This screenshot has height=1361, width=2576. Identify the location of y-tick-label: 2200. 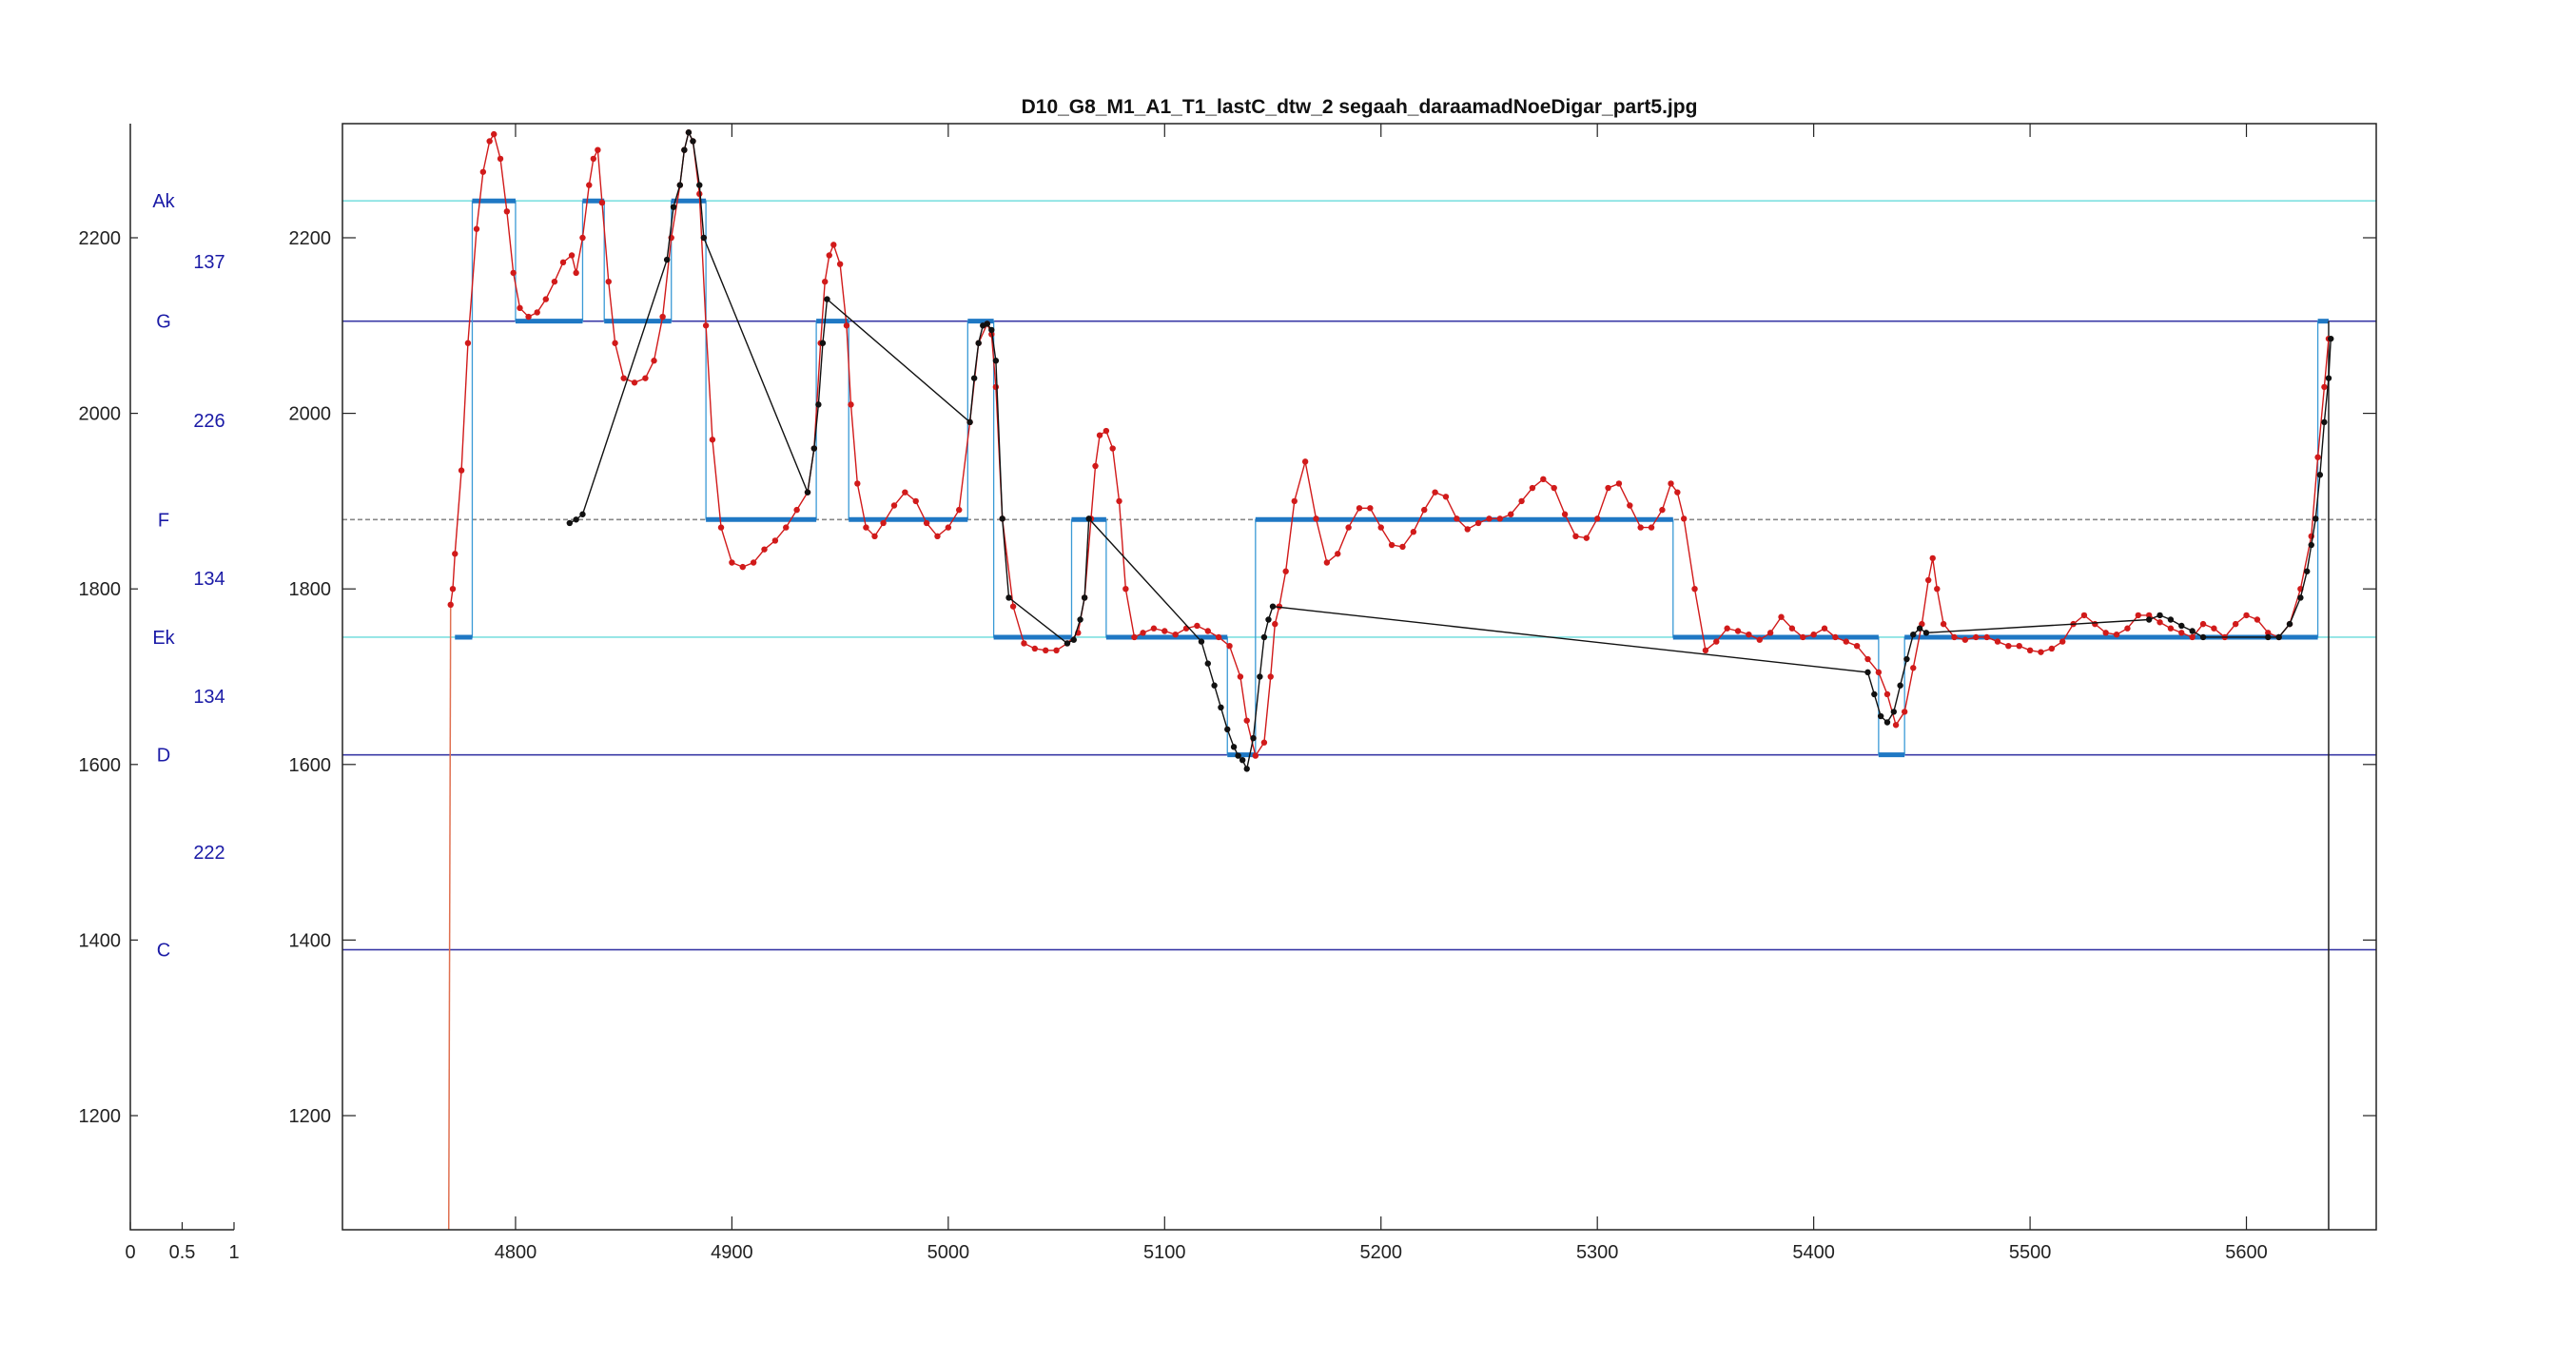
(311, 239).